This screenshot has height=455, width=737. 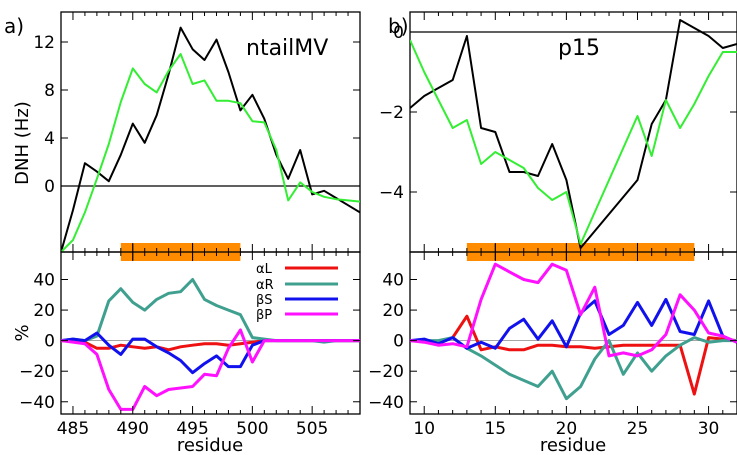 I want to click on x-tick-label: 495, so click(x=192, y=429).